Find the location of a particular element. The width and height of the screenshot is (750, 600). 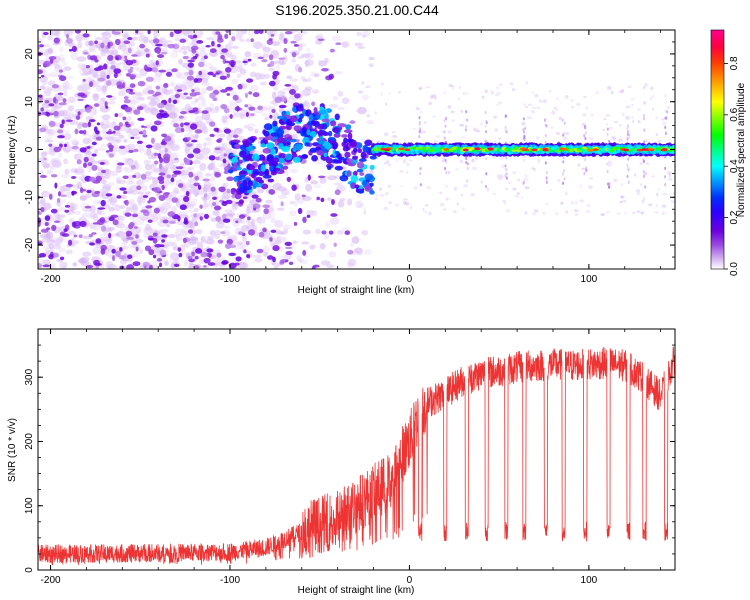

colorbar-tick-label: 0.4 is located at coordinates (734, 166).